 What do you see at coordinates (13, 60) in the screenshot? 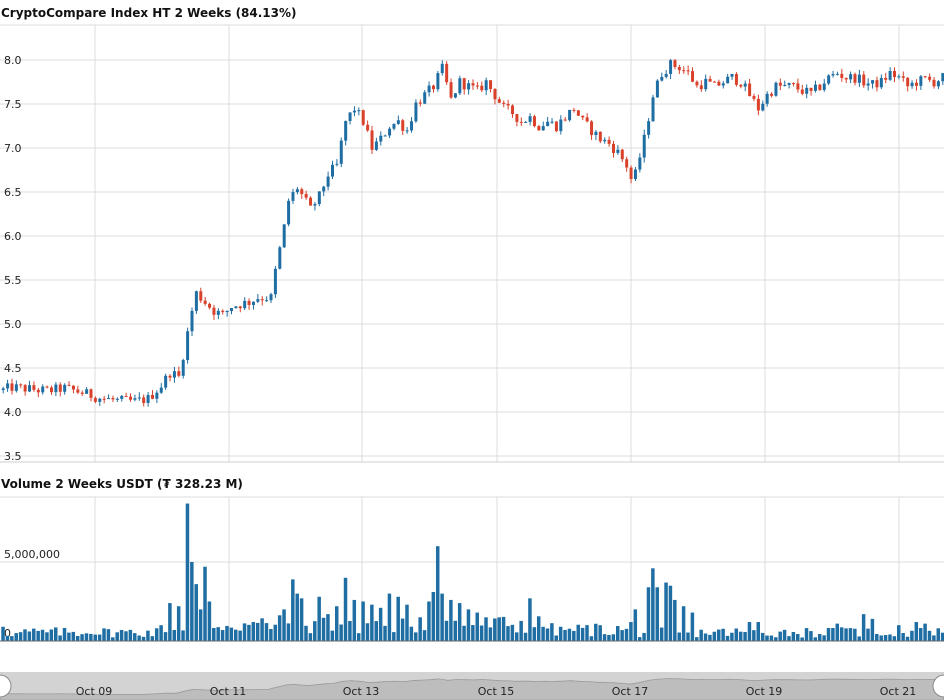
I see `price-y-tick-label: 8.0` at bounding box center [13, 60].